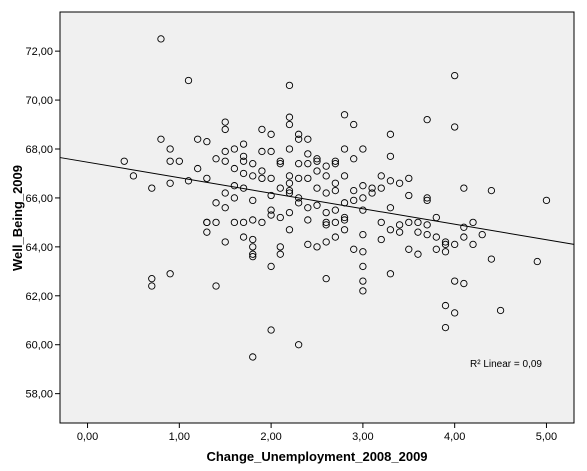 The width and height of the screenshot is (587, 471). I want to click on y-tick-label: 60,00, so click(39, 346).